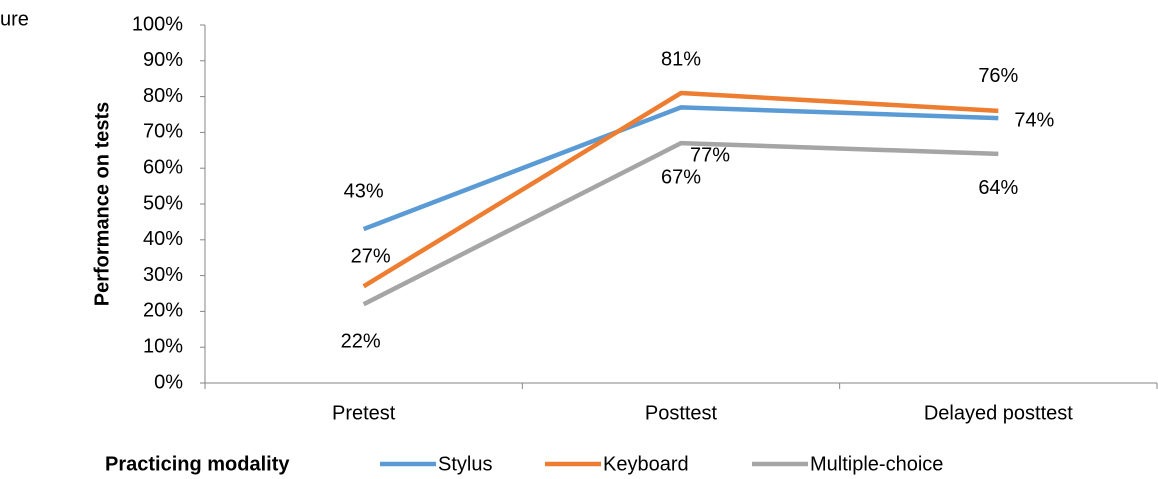 The height and width of the screenshot is (479, 1158). Describe the element at coordinates (163, 311) in the screenshot. I see `y-tick-label: 20%` at that location.